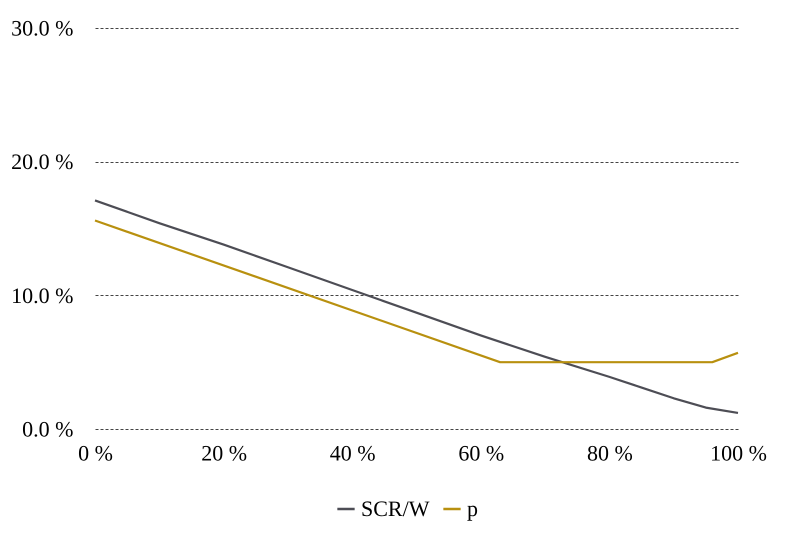 This screenshot has height=540, width=792. Describe the element at coordinates (42, 295) in the screenshot. I see `y-tick-label: 10.0 %` at that location.